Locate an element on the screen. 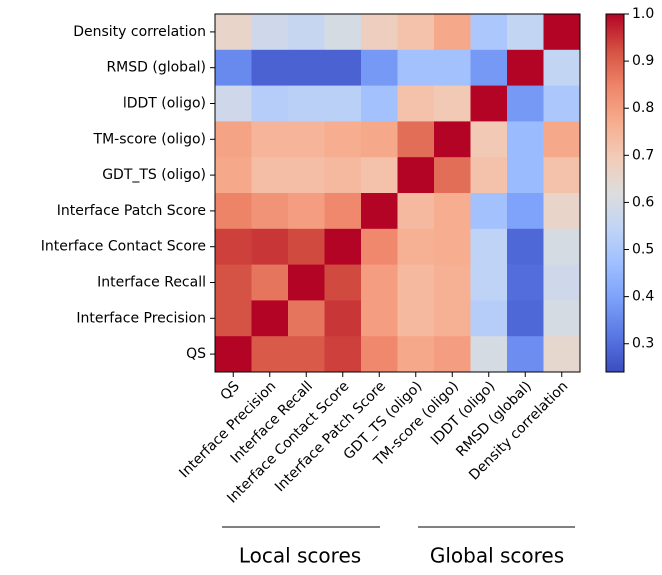 This screenshot has height=575, width=662. colorbar-tick-label: 0.3 is located at coordinates (643, 344).